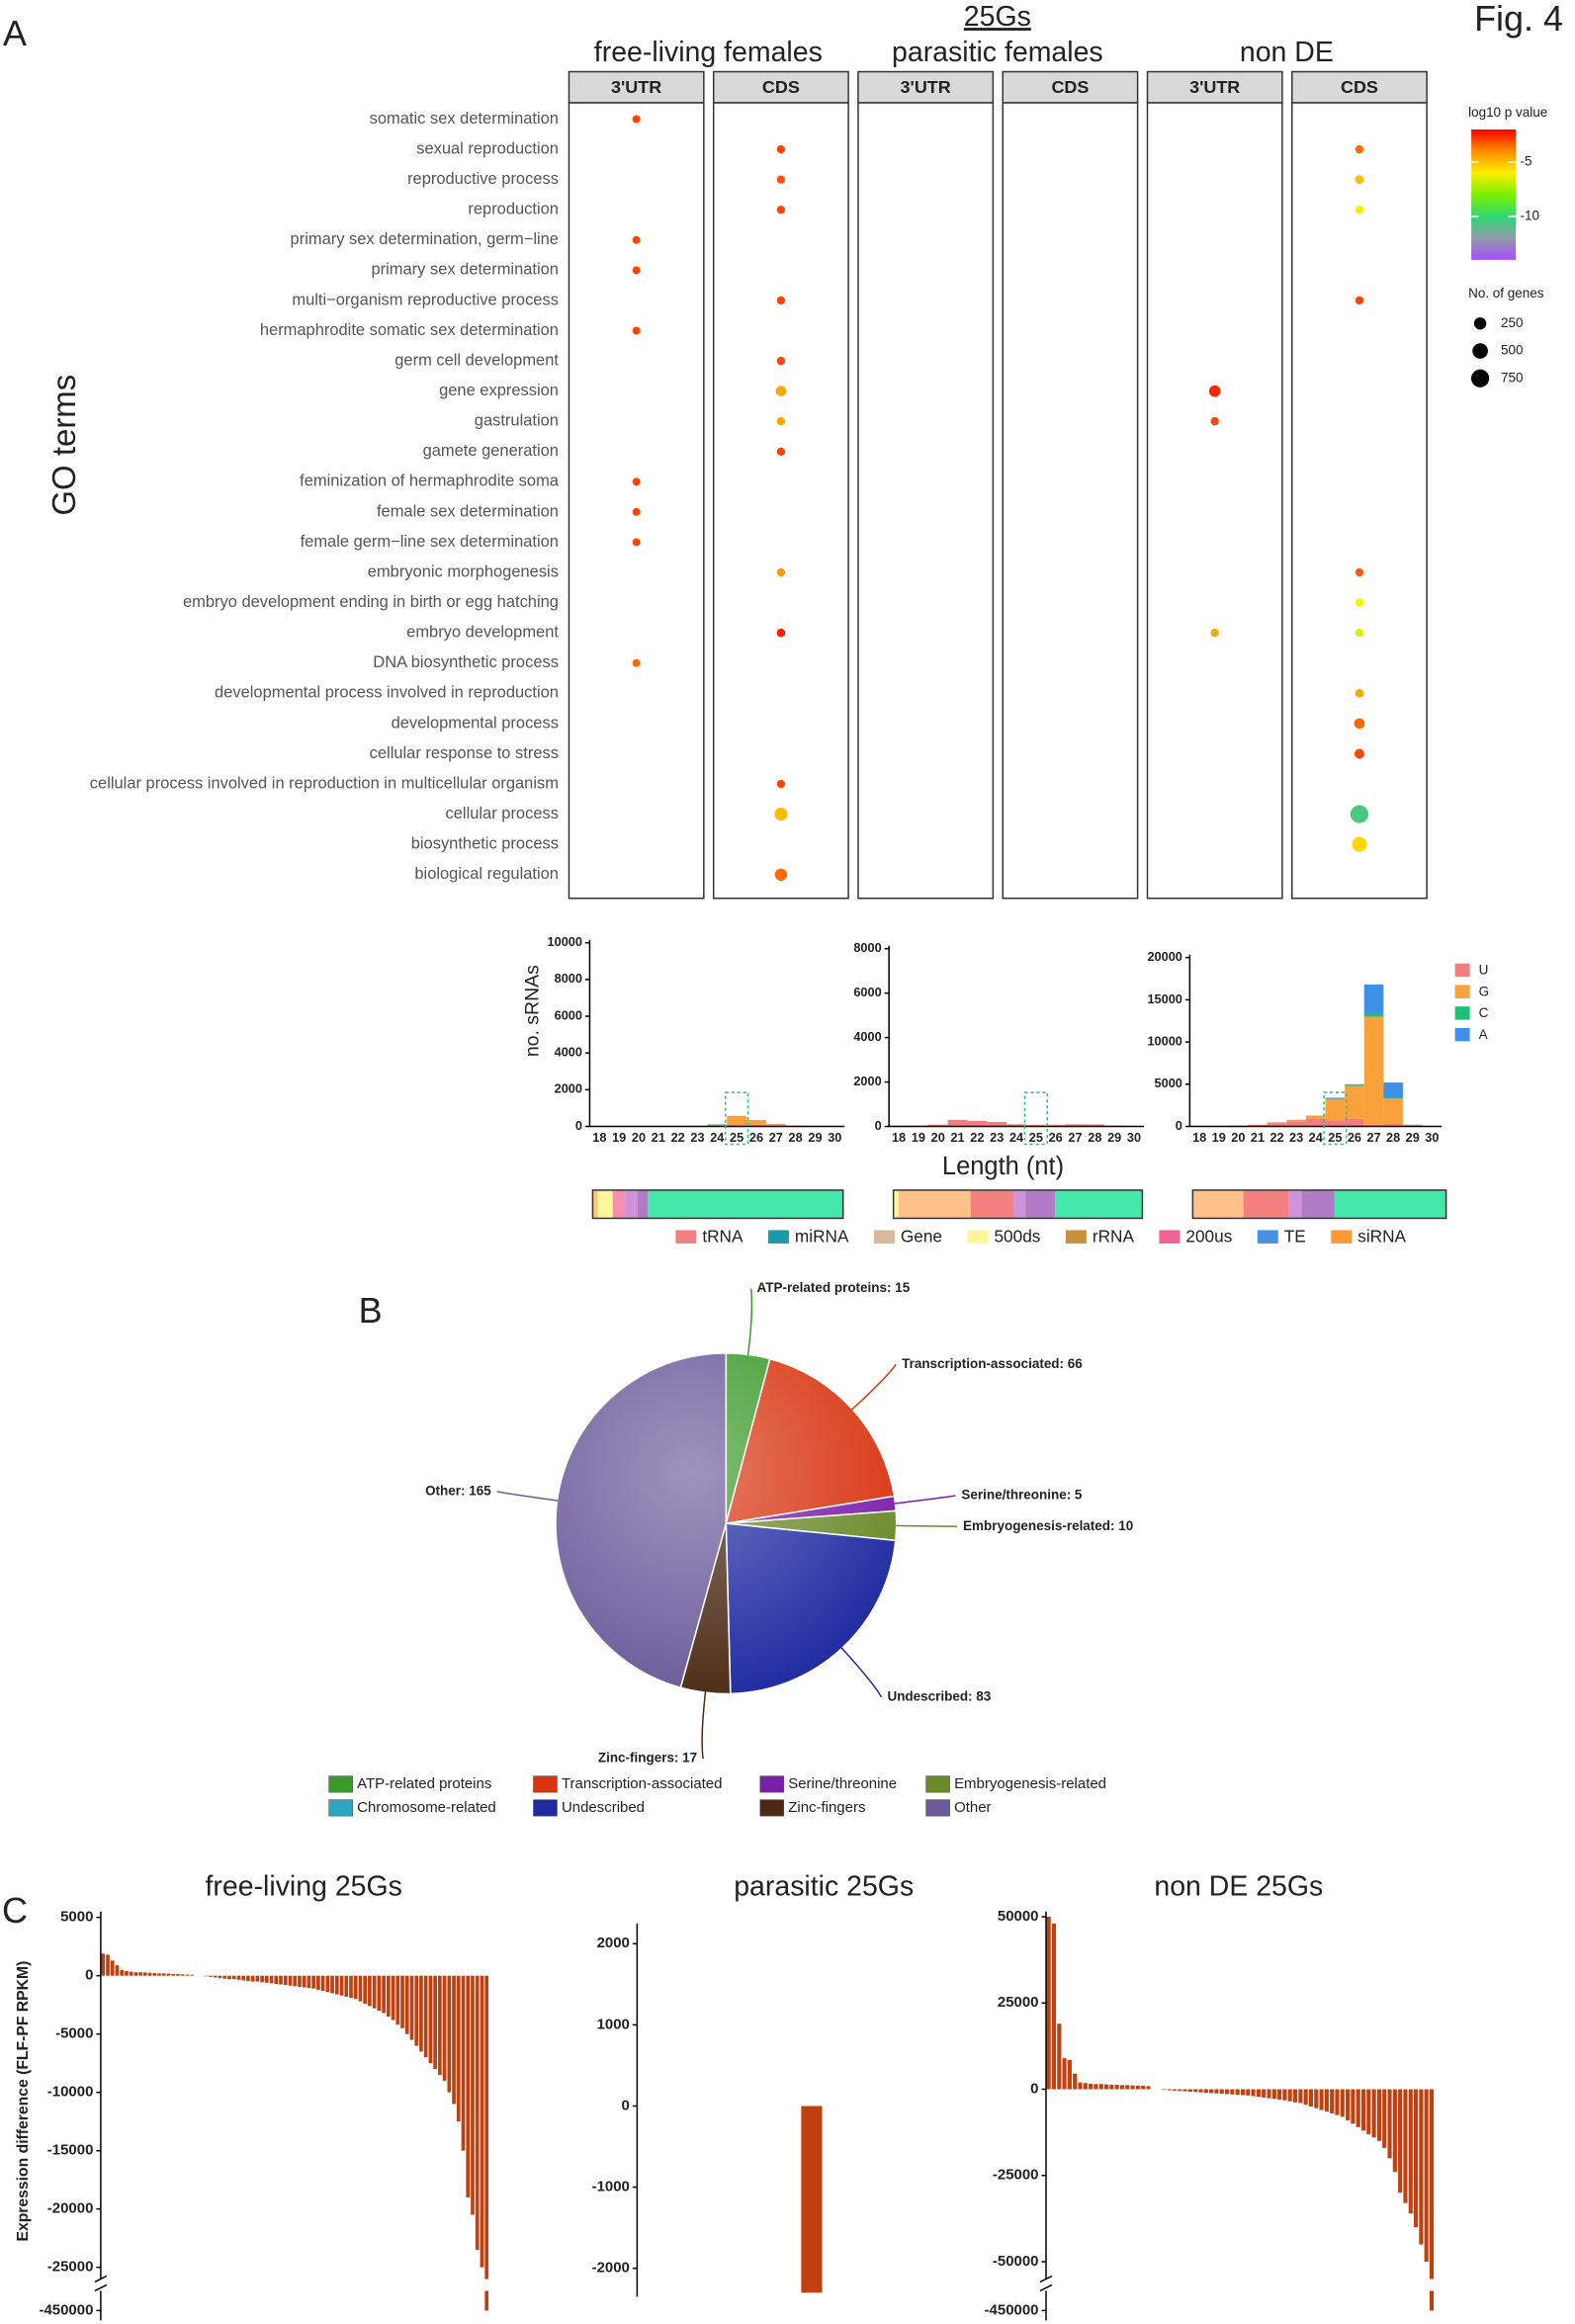 The width and height of the screenshot is (1575, 2324). I want to click on legend-title: log10 p value, so click(1507, 112).